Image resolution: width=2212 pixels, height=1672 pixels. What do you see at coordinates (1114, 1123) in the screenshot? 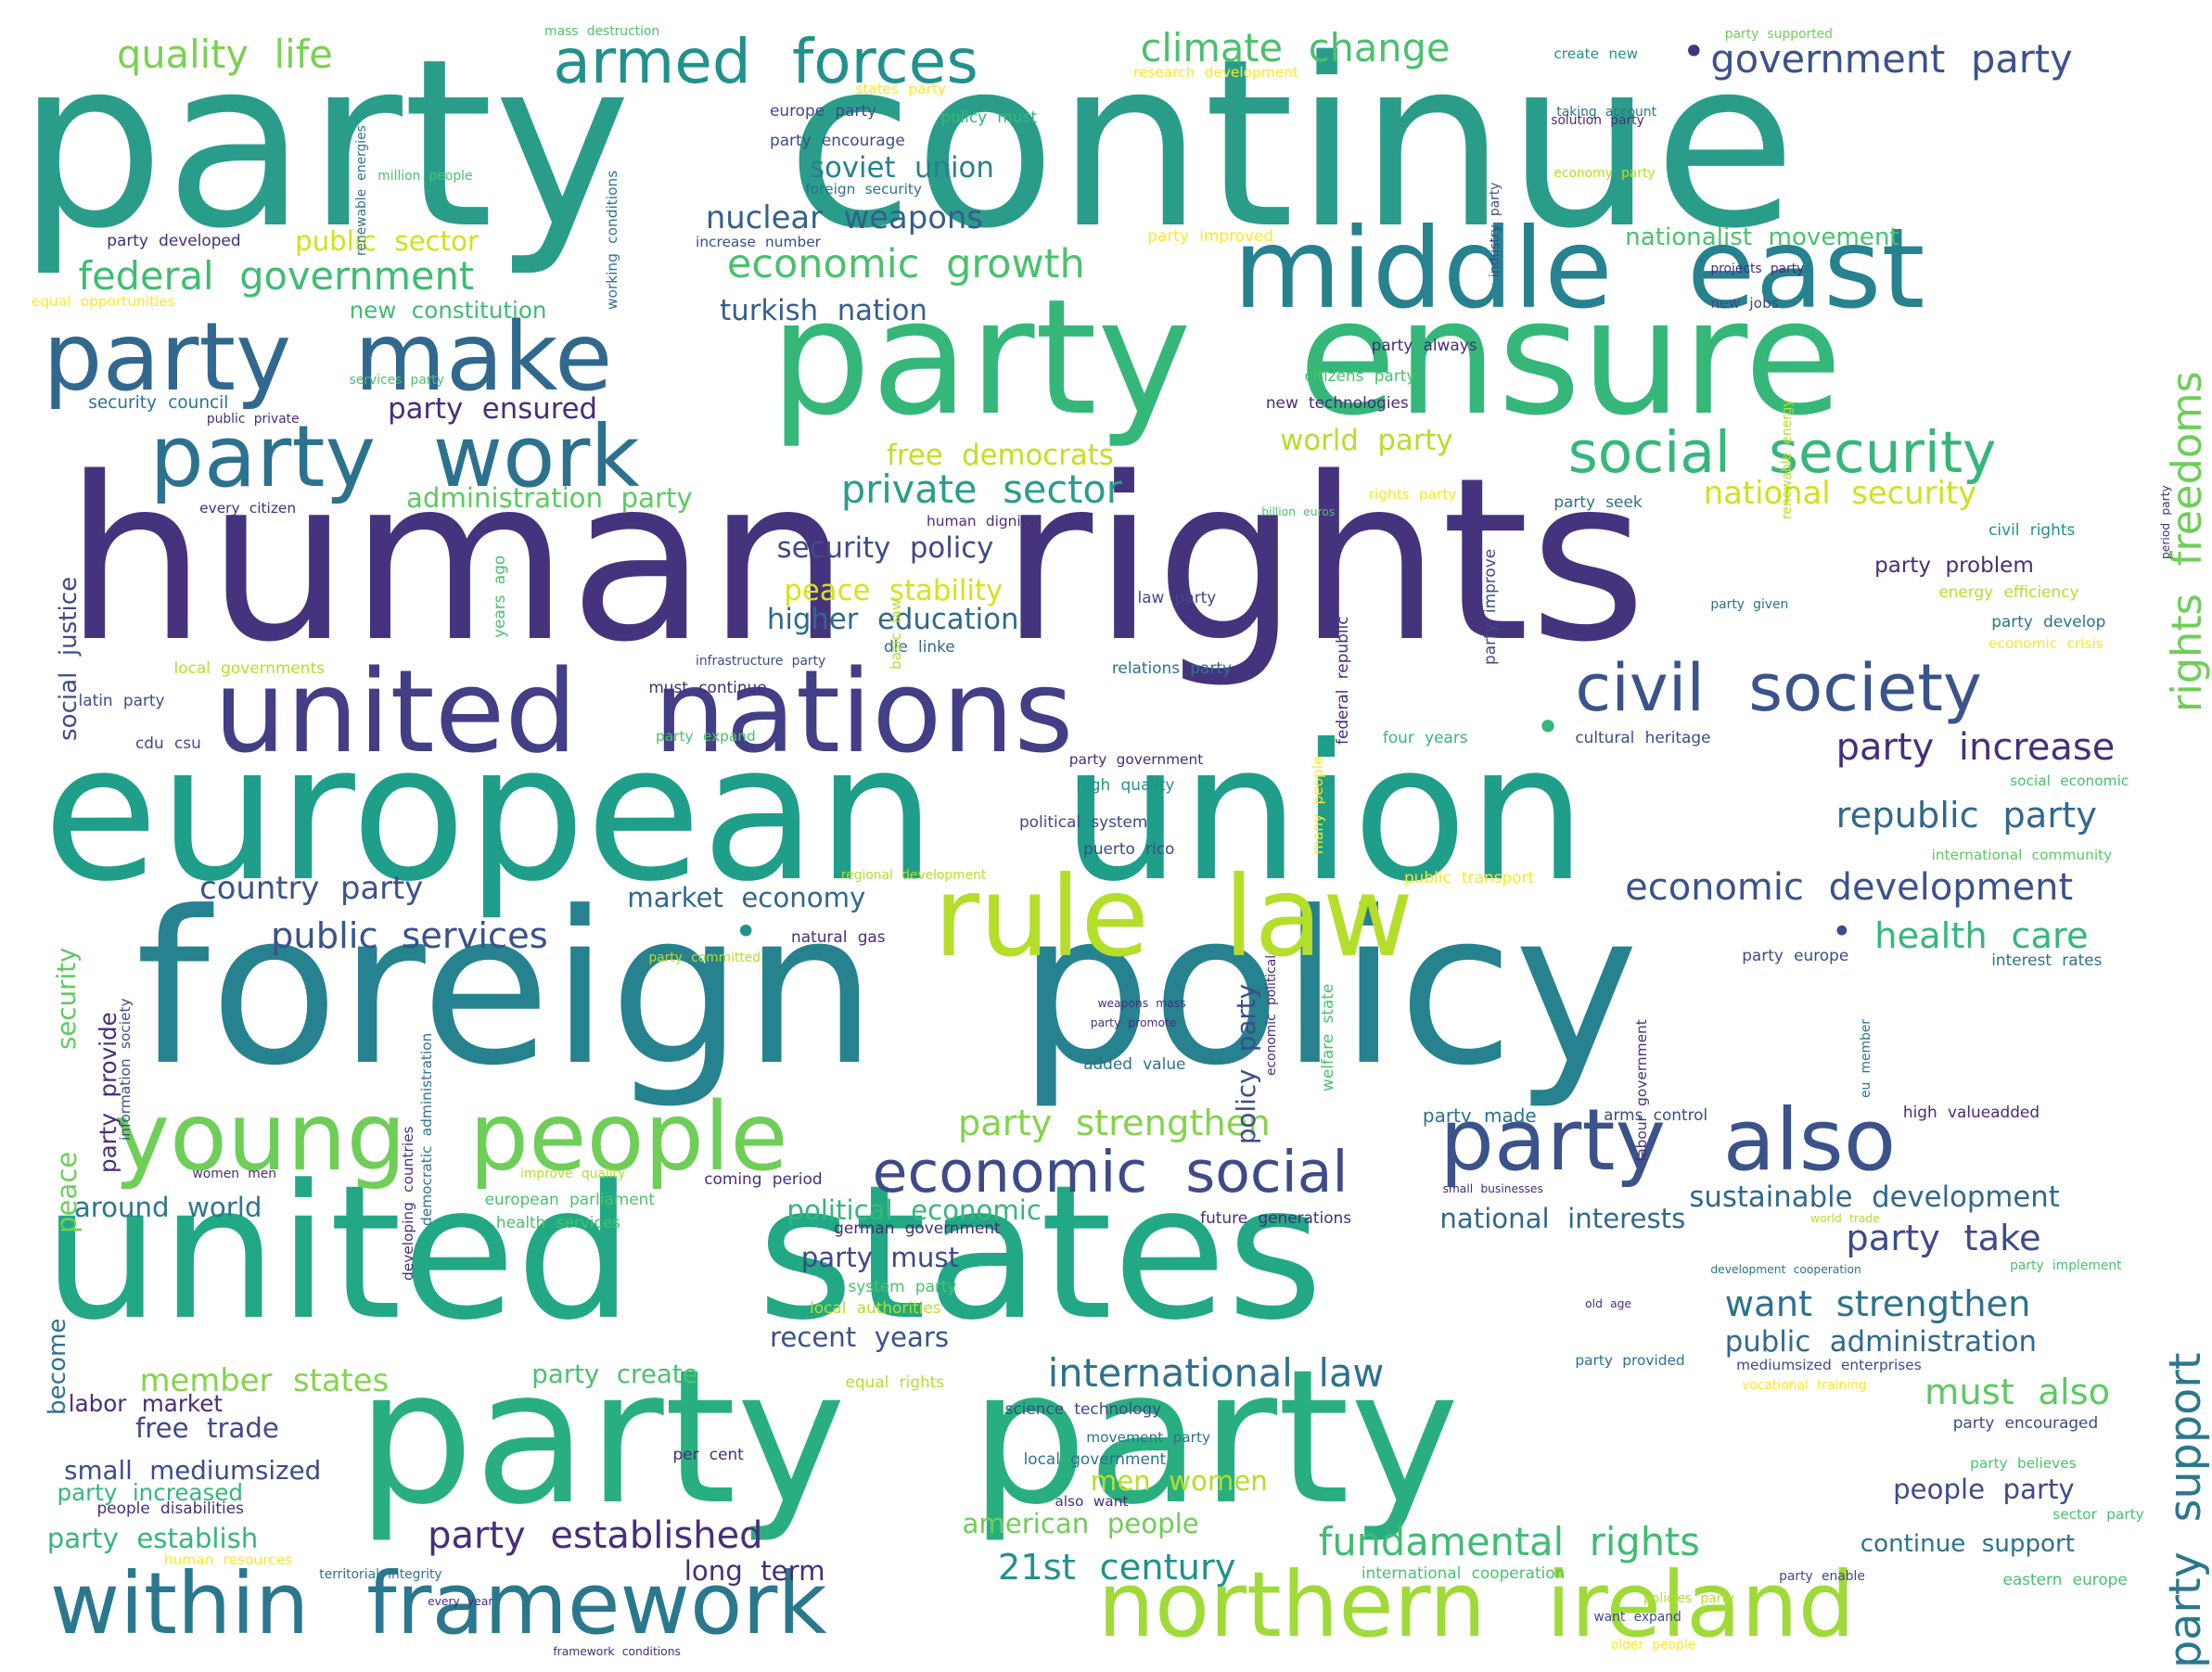
I see `word: party strengthen` at bounding box center [1114, 1123].